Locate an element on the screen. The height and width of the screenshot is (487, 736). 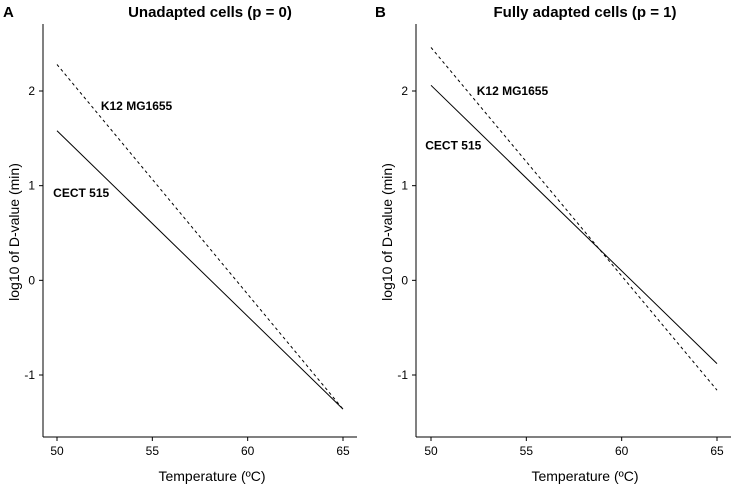
y-axis-label-a: log10 of D-value (min) is located at coordinates (14, 232).